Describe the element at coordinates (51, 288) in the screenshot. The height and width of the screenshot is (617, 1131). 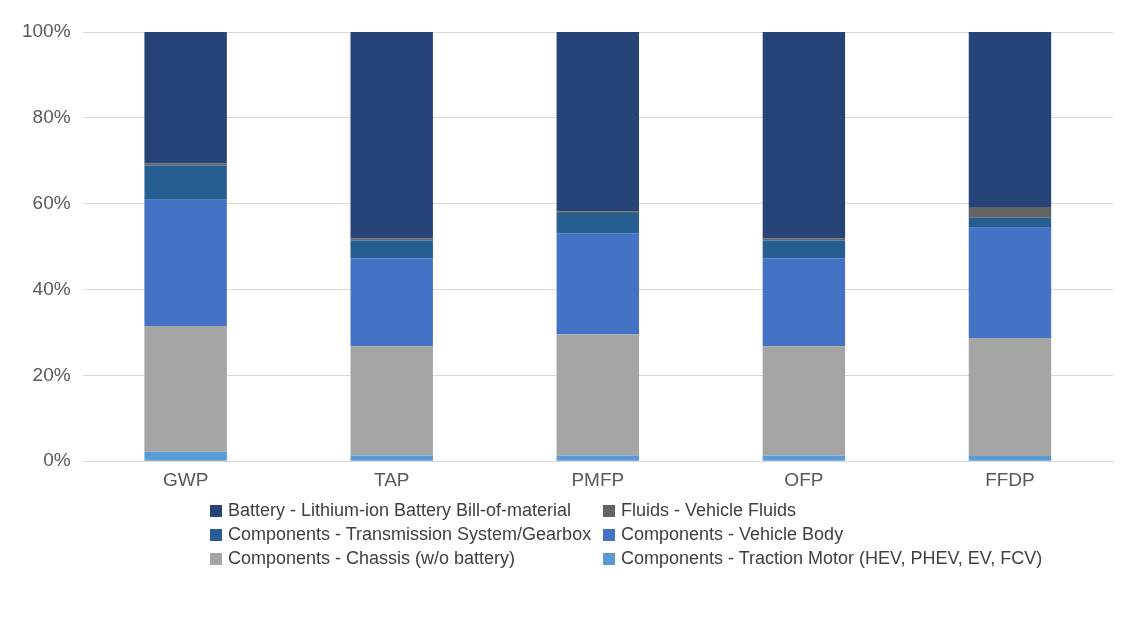
I see `y-tick-label: 40%` at that location.